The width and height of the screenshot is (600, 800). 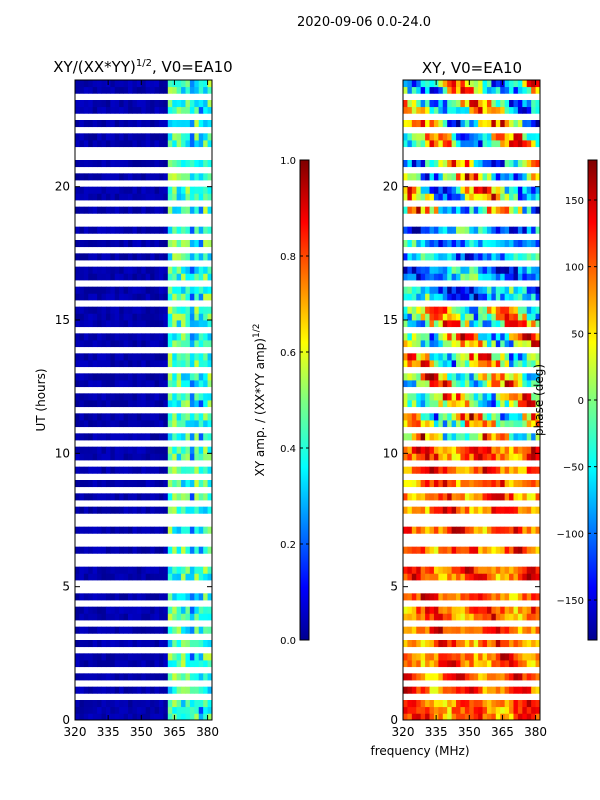 What do you see at coordinates (471, 264) in the screenshot?
I see `flagged-row` at bounding box center [471, 264].